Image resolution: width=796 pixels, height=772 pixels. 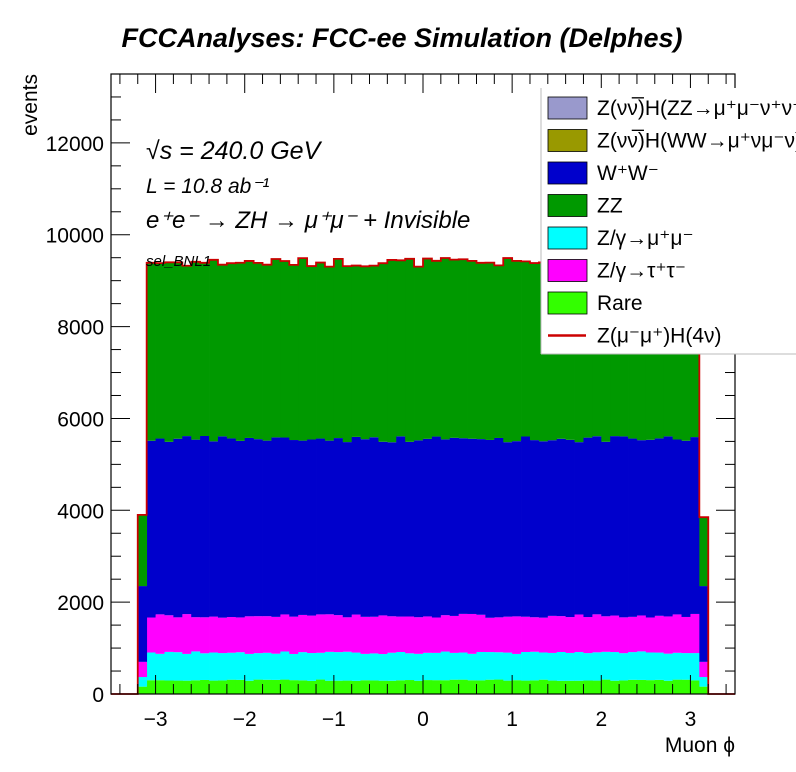 What do you see at coordinates (641, 271) in the screenshot?
I see `legend-label: Z/γ→τ⁺τ⁻` at bounding box center [641, 271].